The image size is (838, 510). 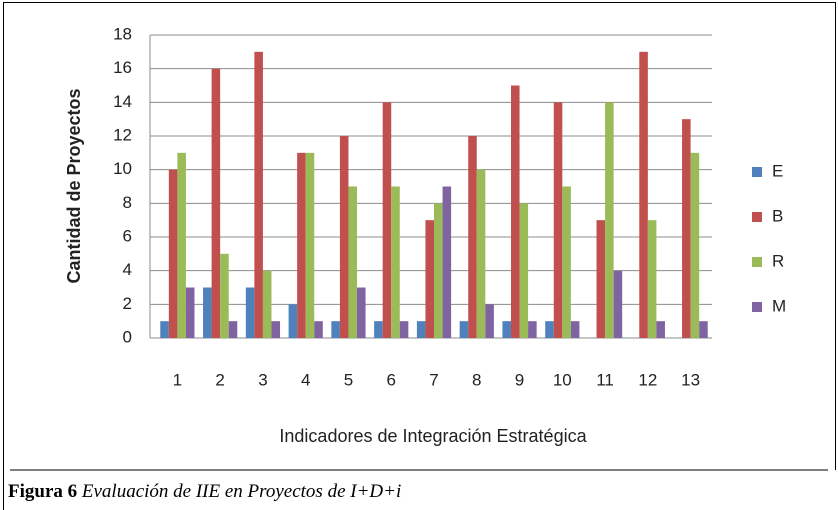 I want to click on y-tick-label: 4, so click(x=127, y=269).